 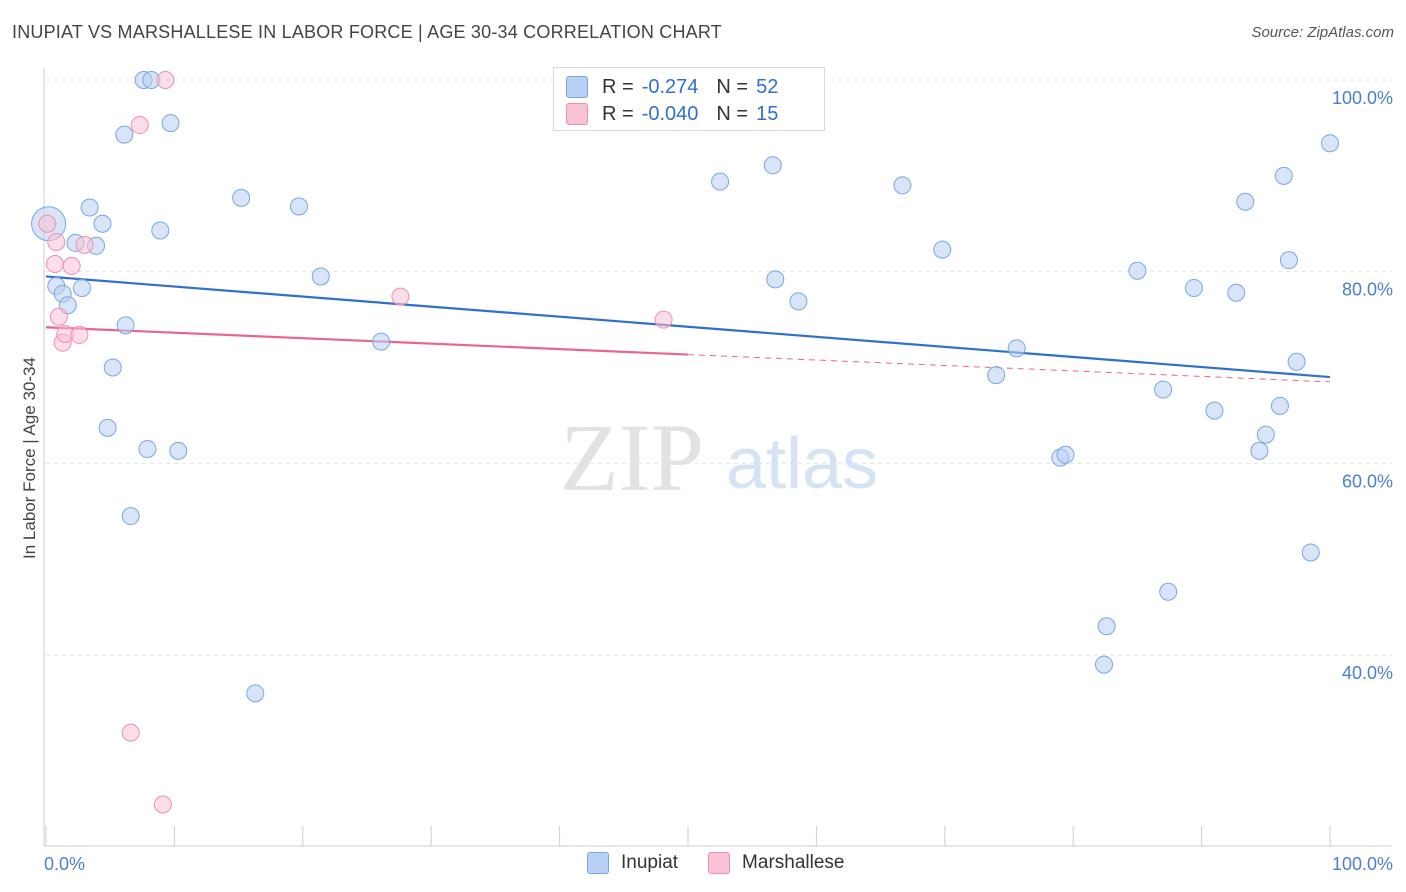 I want to click on correlation-legend: R = -0.274 N = 52 R = -0.040 N = 15, so click(x=689, y=99).